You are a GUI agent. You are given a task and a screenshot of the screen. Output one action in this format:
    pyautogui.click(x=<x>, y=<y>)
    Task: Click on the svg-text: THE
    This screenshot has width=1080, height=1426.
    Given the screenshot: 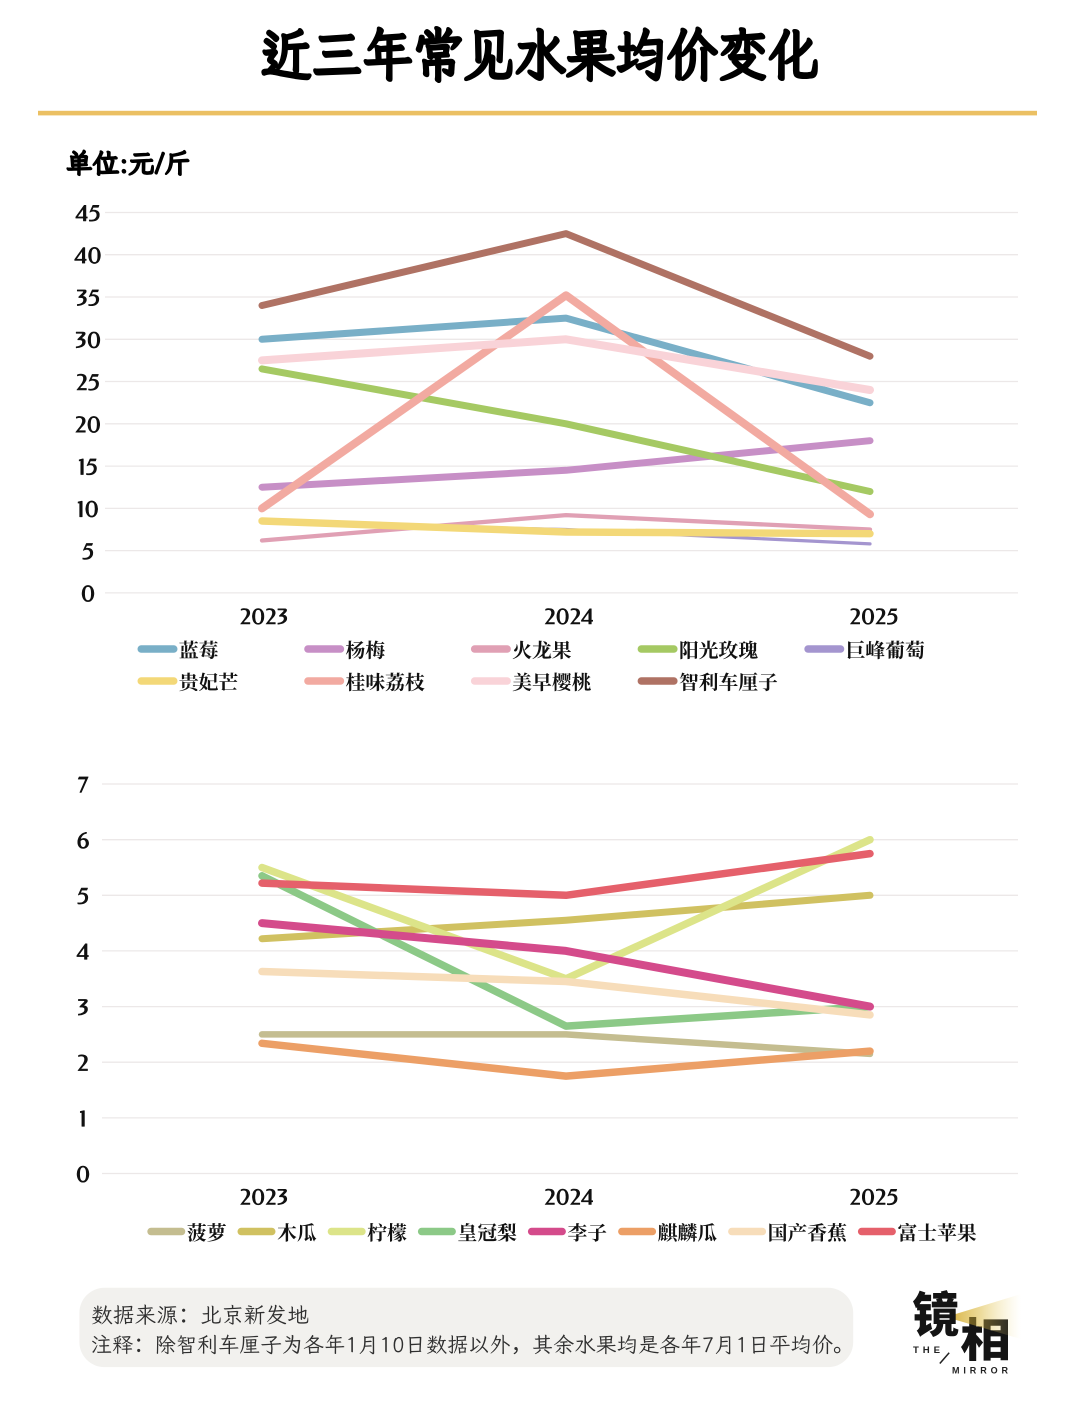 What is the action you would take?
    pyautogui.click(x=928, y=1350)
    